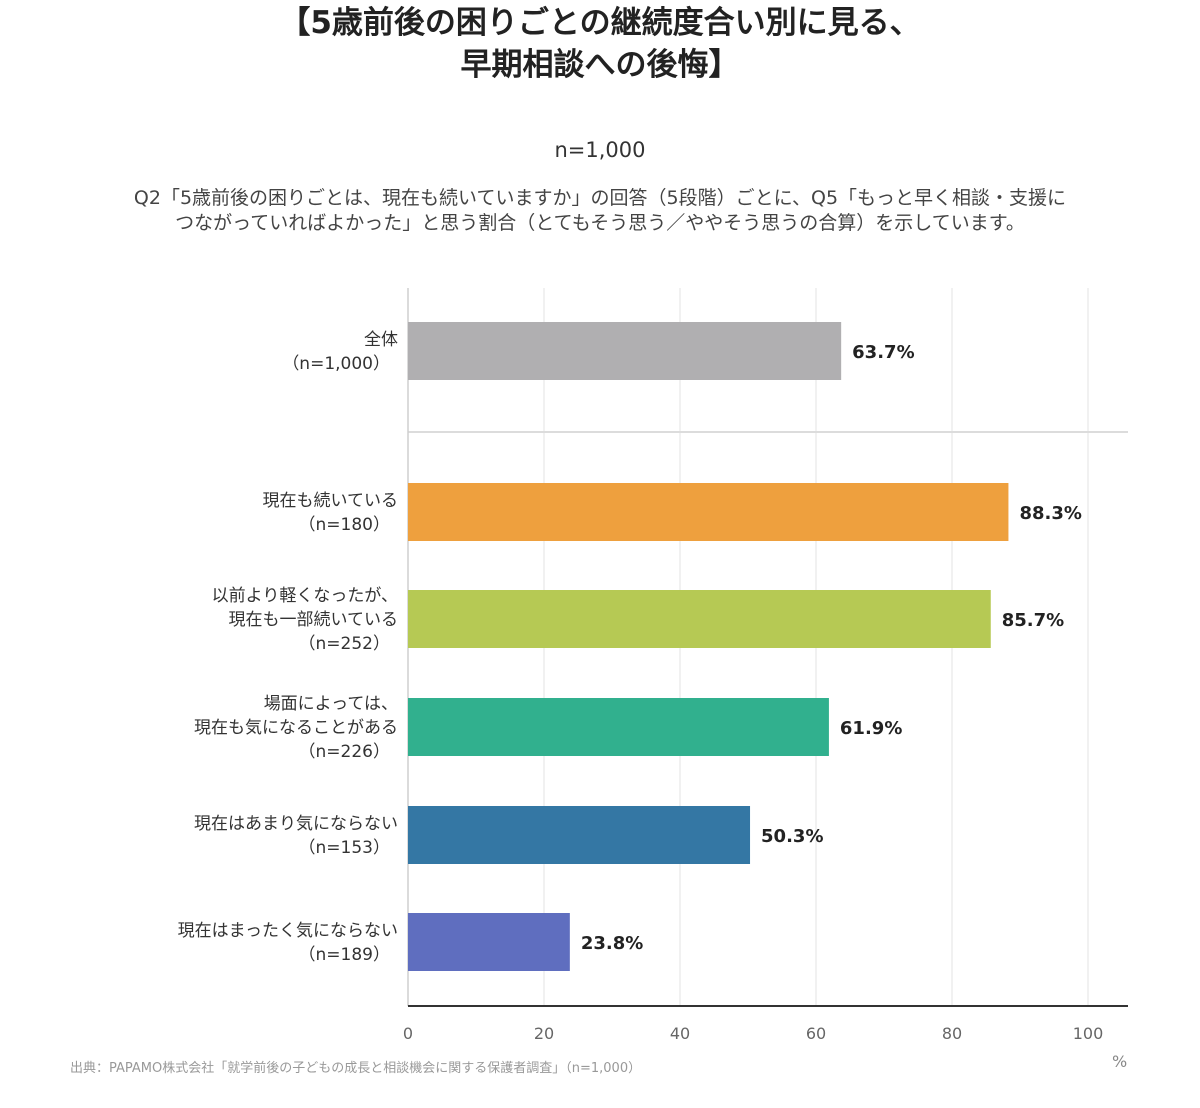 Image resolution: width=1200 pixels, height=1108 pixels. I want to click on category-label: 現在も一部続いている, so click(314, 620).